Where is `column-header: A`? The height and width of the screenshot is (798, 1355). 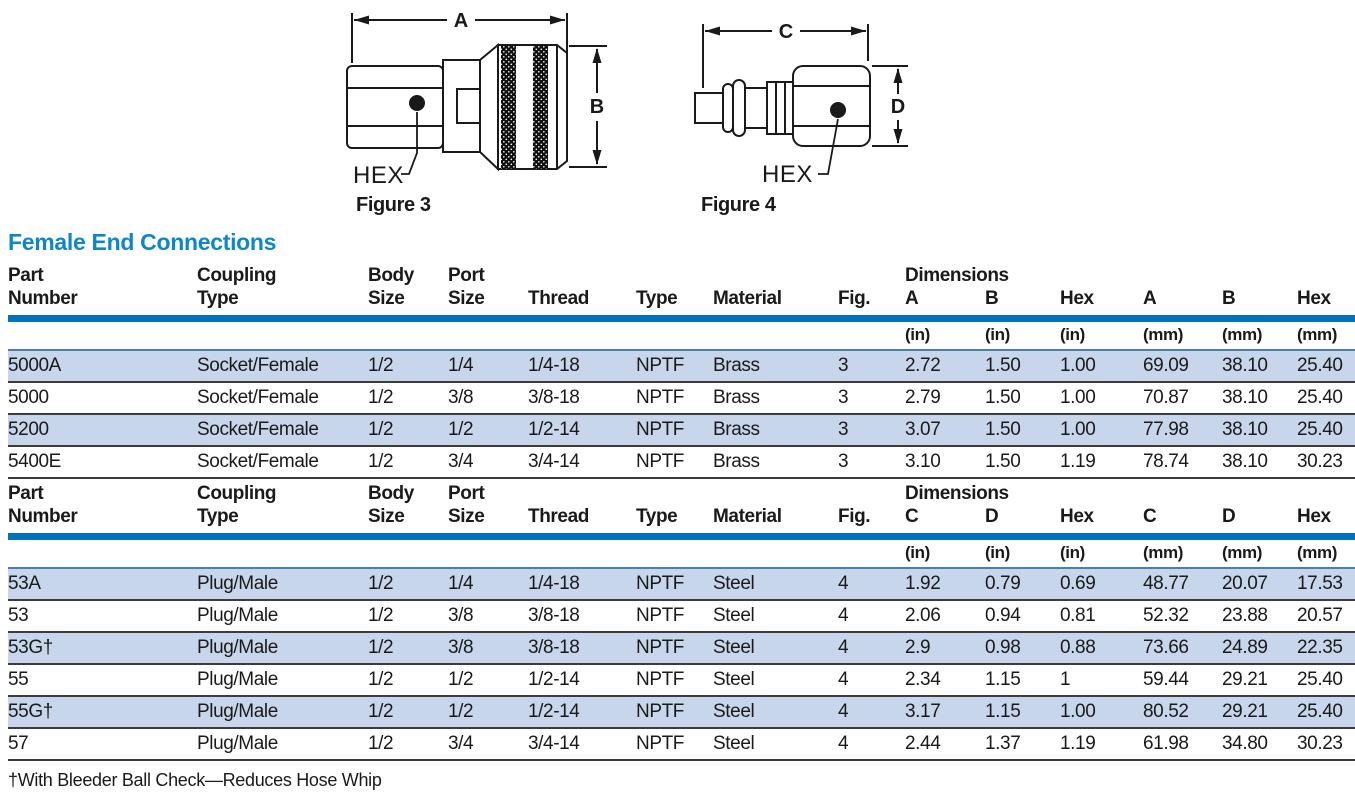
column-header: A is located at coordinates (945, 304).